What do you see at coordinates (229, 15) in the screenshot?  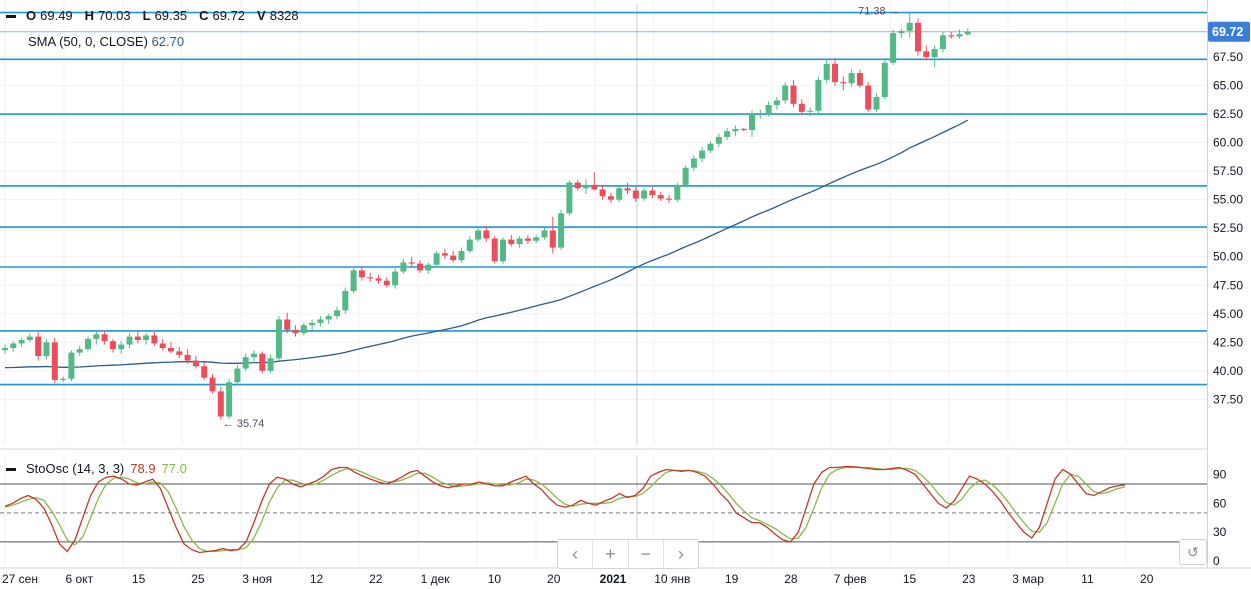 I see `close-value: 69.72` at bounding box center [229, 15].